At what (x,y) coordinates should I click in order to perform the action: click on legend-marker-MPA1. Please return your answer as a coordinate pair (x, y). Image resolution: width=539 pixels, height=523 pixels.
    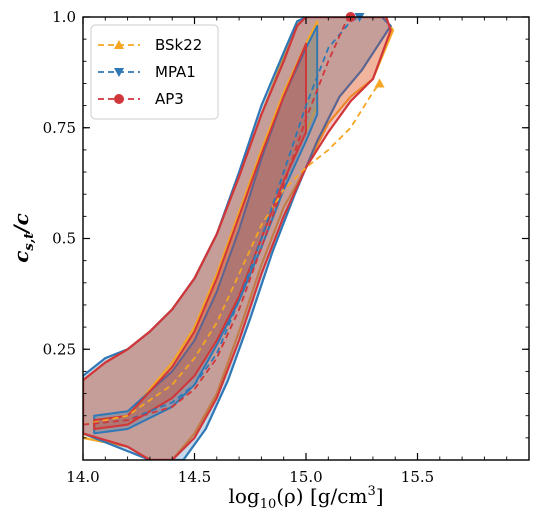
    Looking at the image, I should click on (119, 72).